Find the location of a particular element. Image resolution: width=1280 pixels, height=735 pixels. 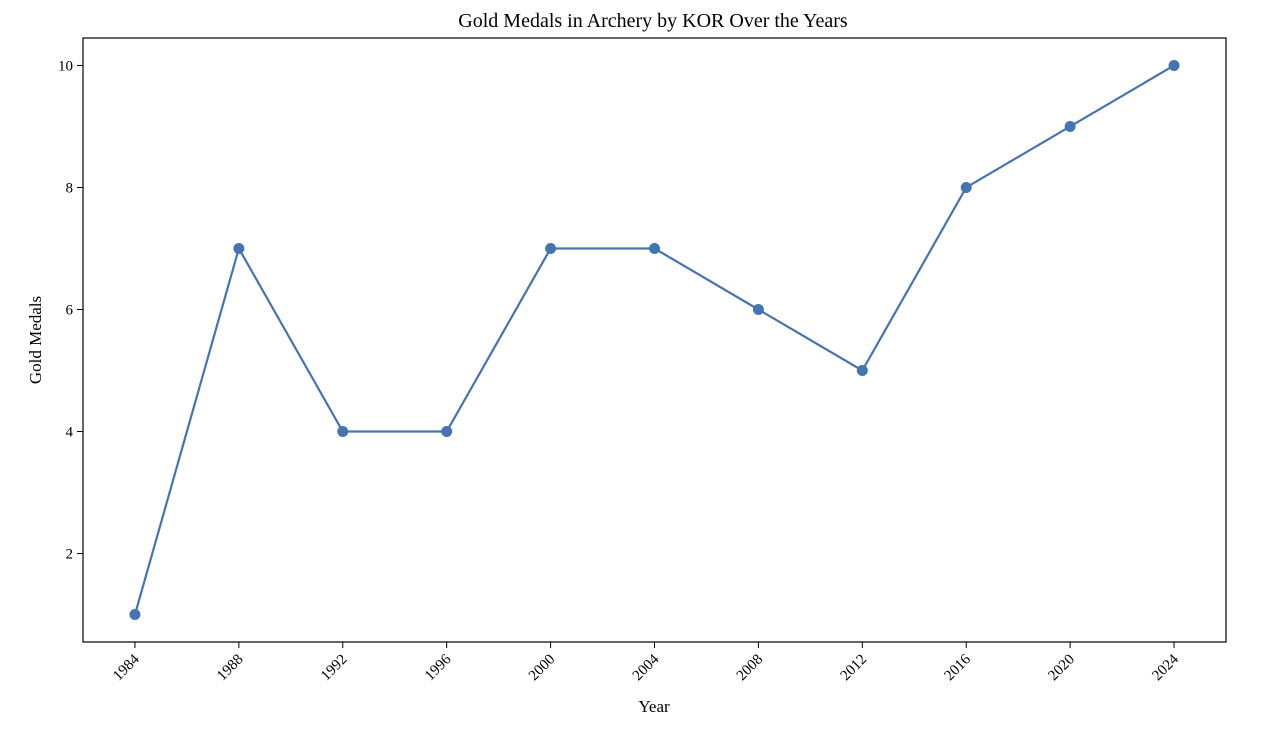

x-tick-label: 2008 is located at coordinates (750, 668).